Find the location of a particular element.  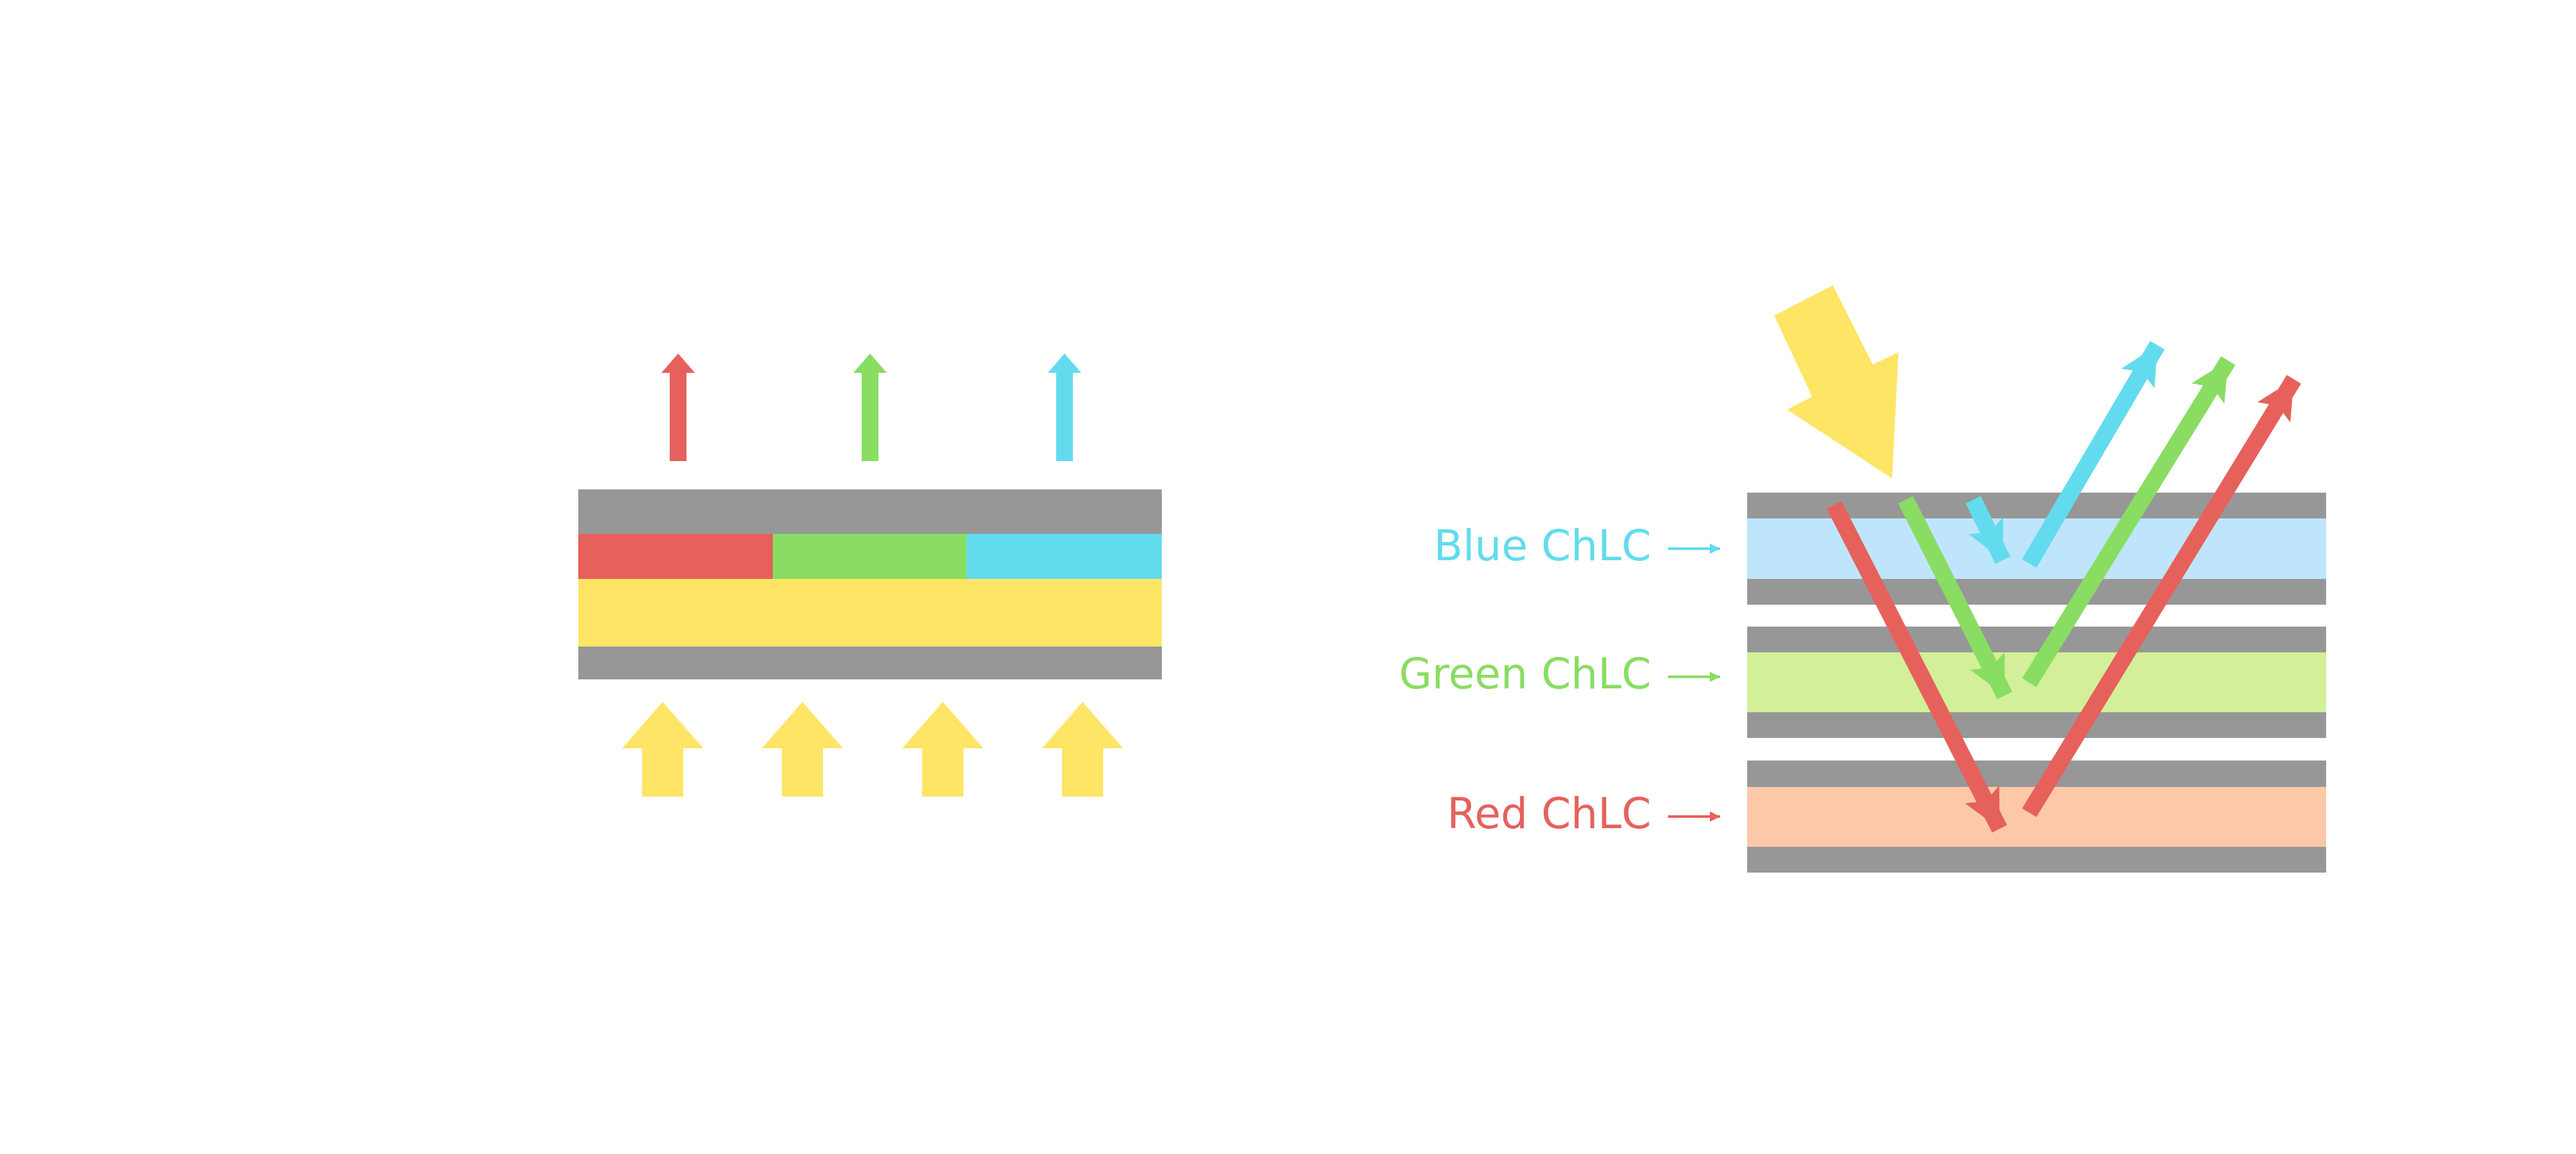

red-reflected-ray-icon is located at coordinates (2162, 596).